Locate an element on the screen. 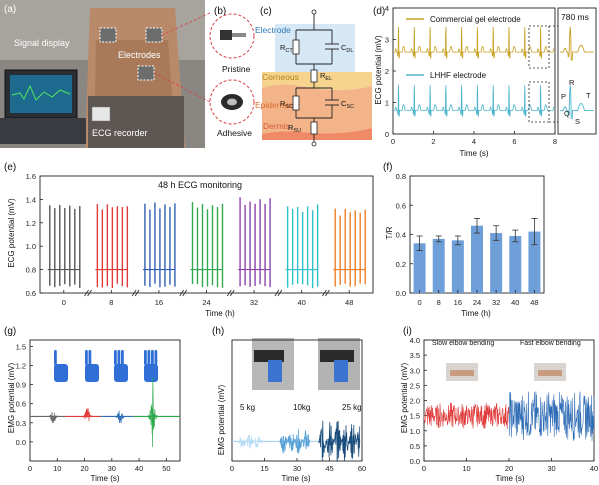 This screenshot has width=599, height=485. panel-h-label: (h) is located at coordinates (218, 331).